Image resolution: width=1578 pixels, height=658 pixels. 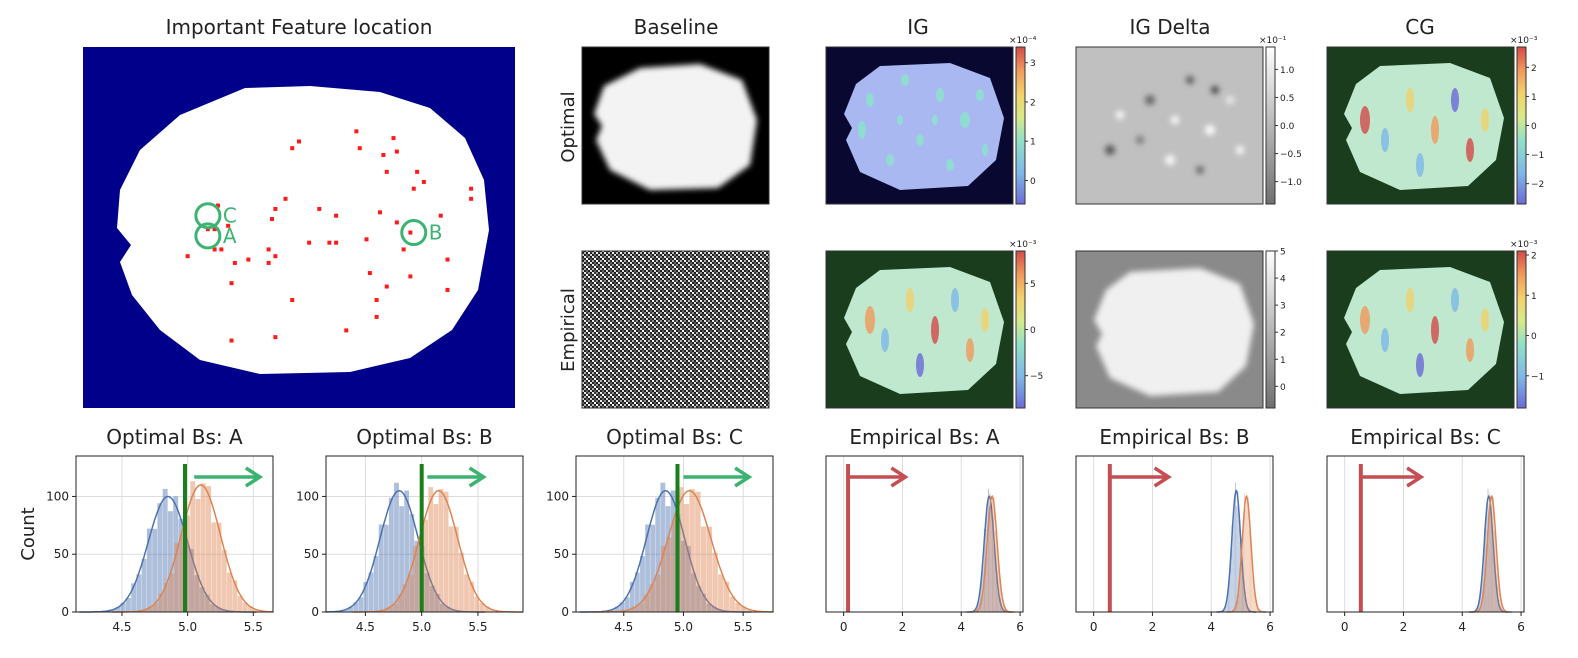 I want to click on x-tick-label: 0, so click(x=1094, y=627).